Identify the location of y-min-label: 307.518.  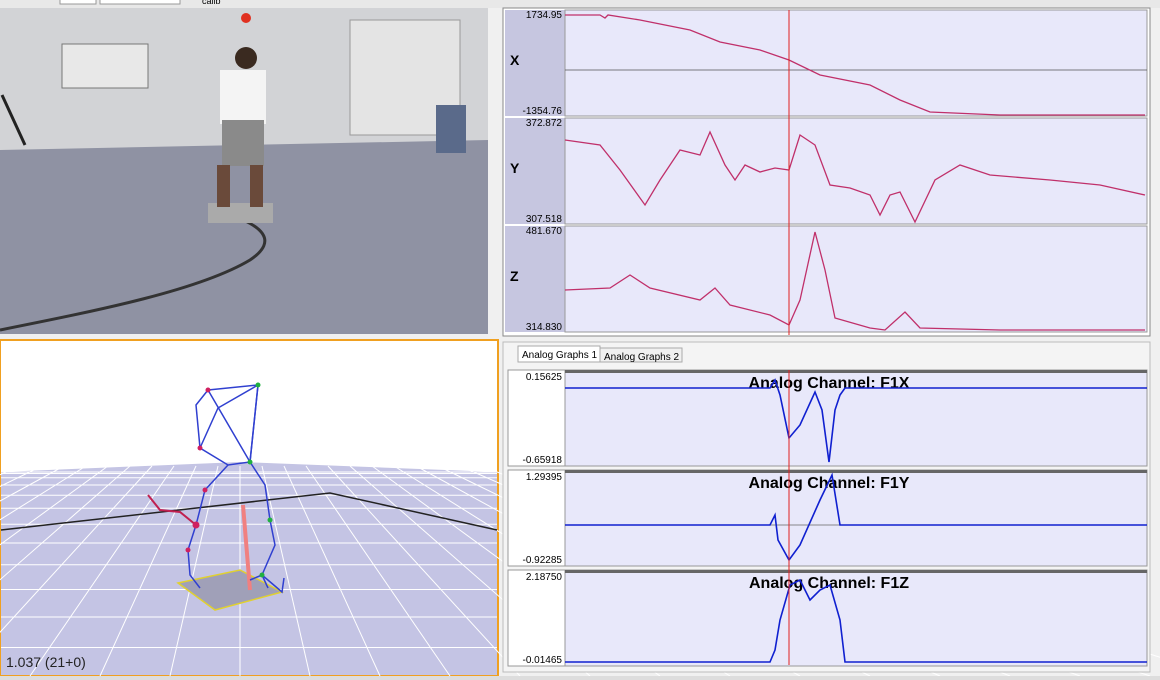
(544, 219).